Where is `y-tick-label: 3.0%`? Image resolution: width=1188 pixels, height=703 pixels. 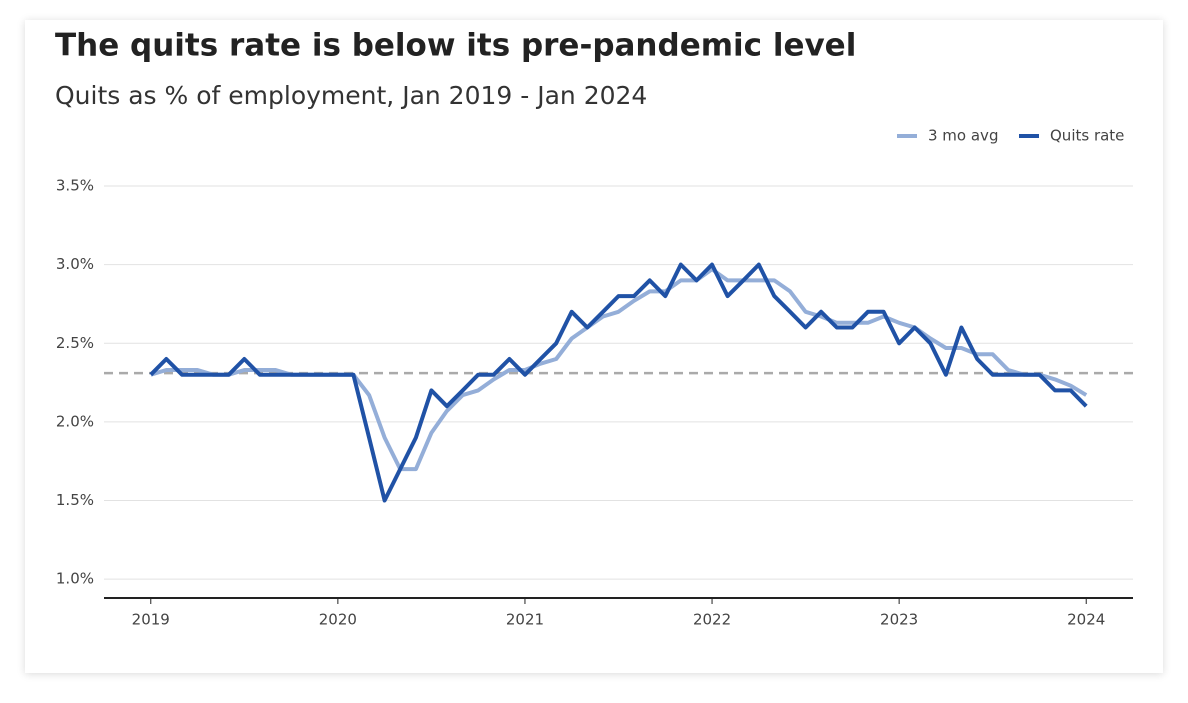 y-tick-label: 3.0% is located at coordinates (75, 264).